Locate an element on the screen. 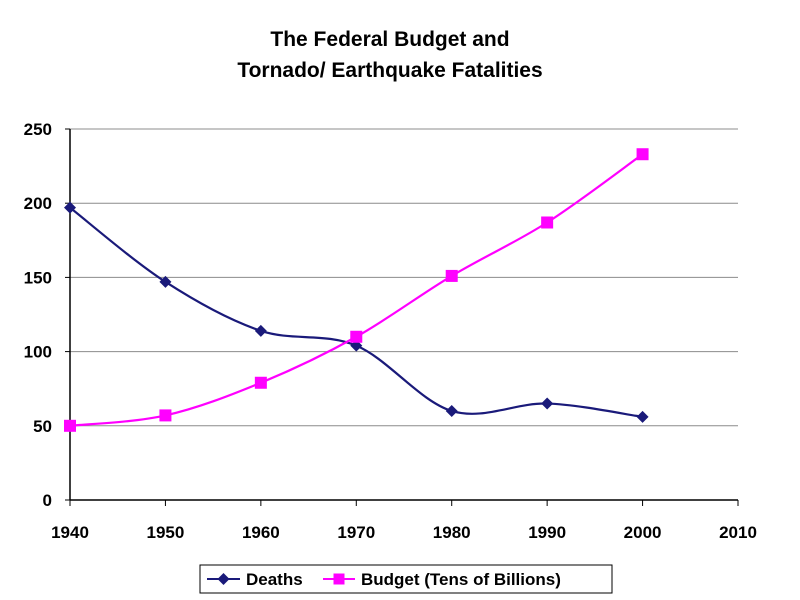 This screenshot has width=800, height=600. y-tick-label: 200 is located at coordinates (38, 203).